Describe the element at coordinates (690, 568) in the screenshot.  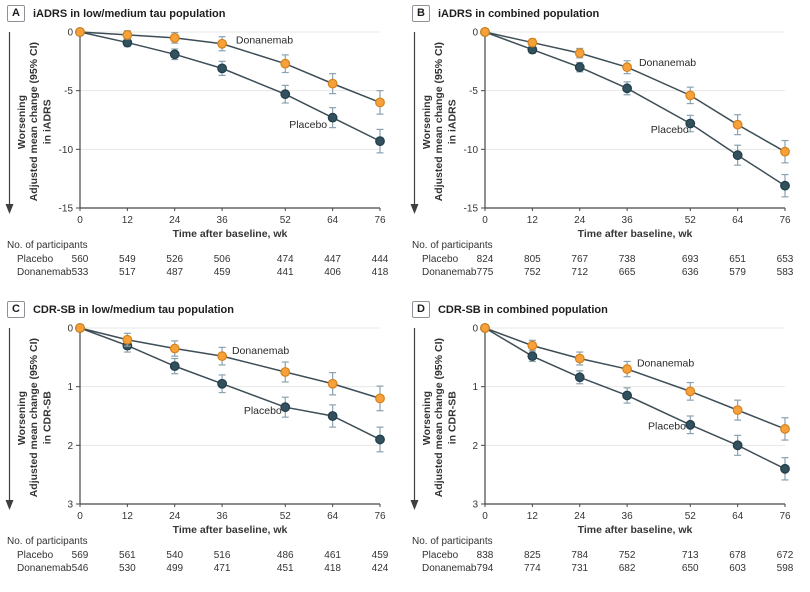
I see `participant-count: 650` at that location.